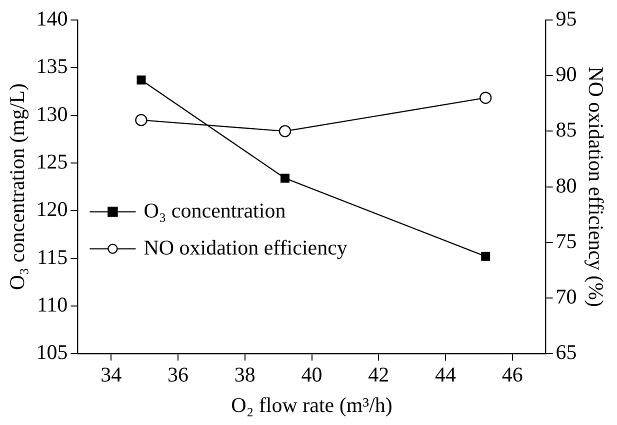  I want to click on y2-axis-title: NO oxidation efficiency (%), so click(596, 187).